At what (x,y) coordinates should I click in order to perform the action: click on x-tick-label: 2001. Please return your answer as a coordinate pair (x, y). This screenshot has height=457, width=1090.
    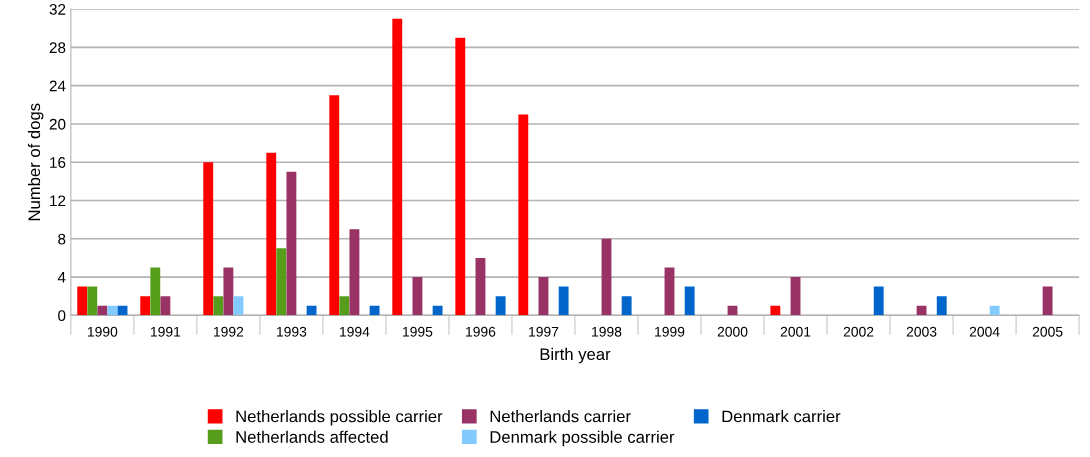
    Looking at the image, I should click on (795, 331).